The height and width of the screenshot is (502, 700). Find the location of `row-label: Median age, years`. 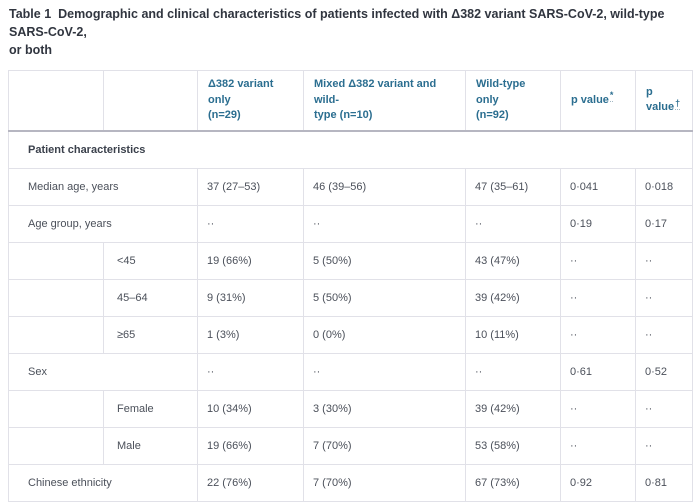

row-label: Median age, years is located at coordinates (103, 187).